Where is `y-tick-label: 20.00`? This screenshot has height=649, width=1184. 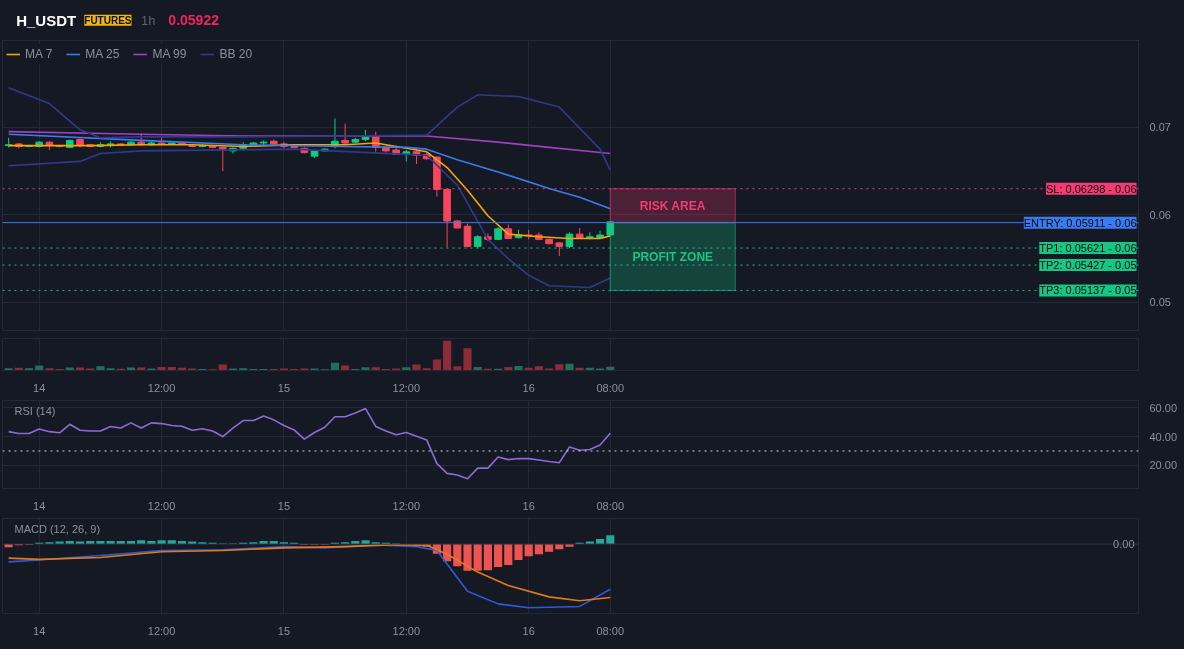
y-tick-label: 20.00 is located at coordinates (1163, 465).